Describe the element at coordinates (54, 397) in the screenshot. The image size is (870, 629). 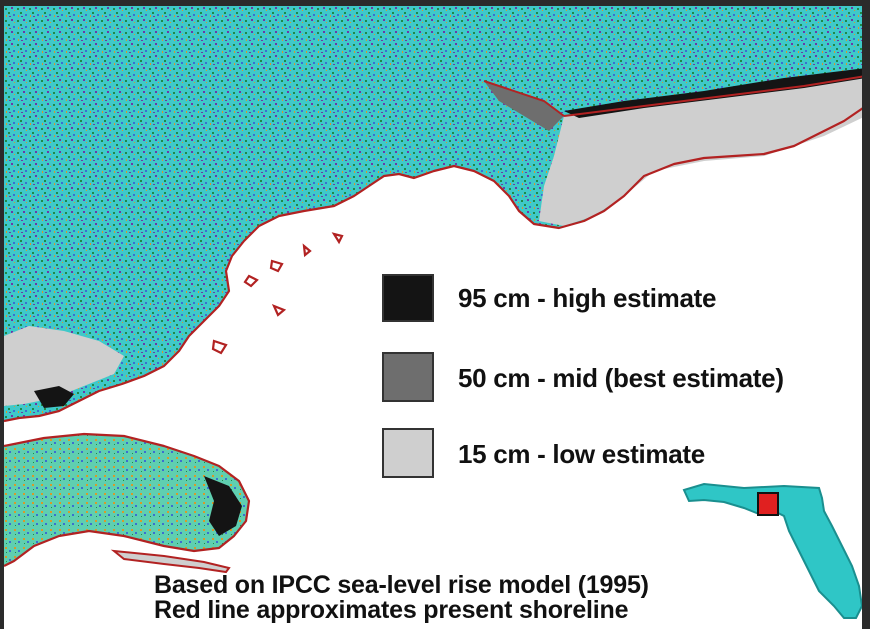
I see `estuary-dark` at that location.